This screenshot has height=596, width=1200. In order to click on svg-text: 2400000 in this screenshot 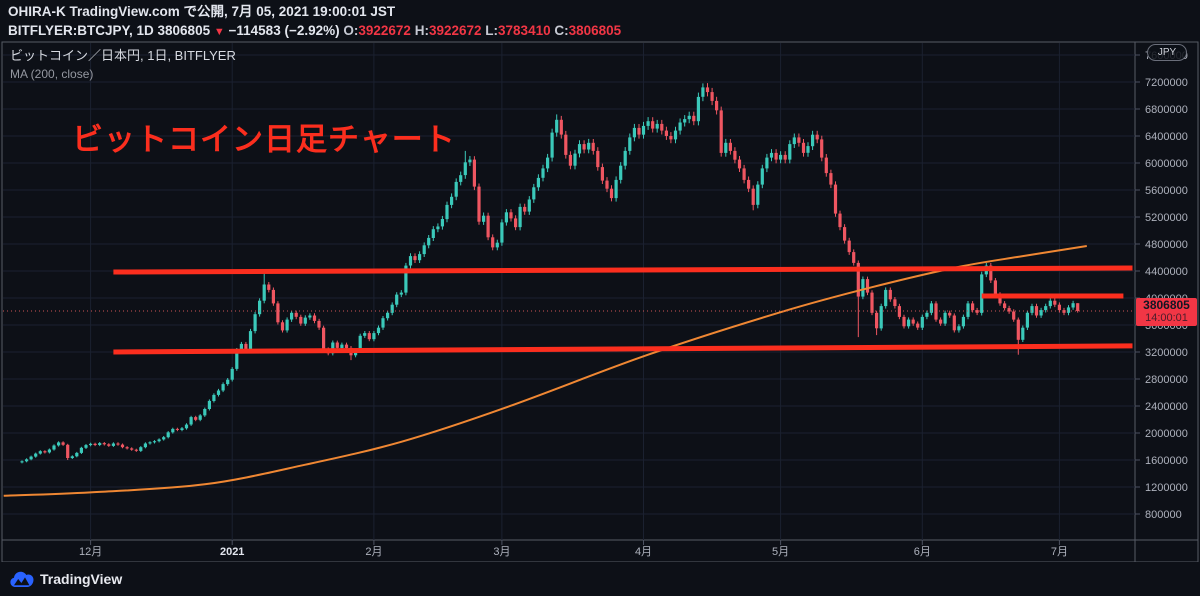, I will do `click(1166, 407)`.